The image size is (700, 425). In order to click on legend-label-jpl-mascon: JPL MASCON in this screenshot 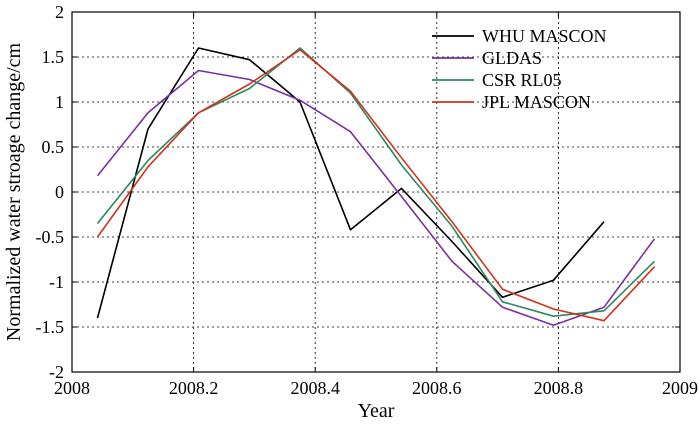, I will do `click(536, 102)`.